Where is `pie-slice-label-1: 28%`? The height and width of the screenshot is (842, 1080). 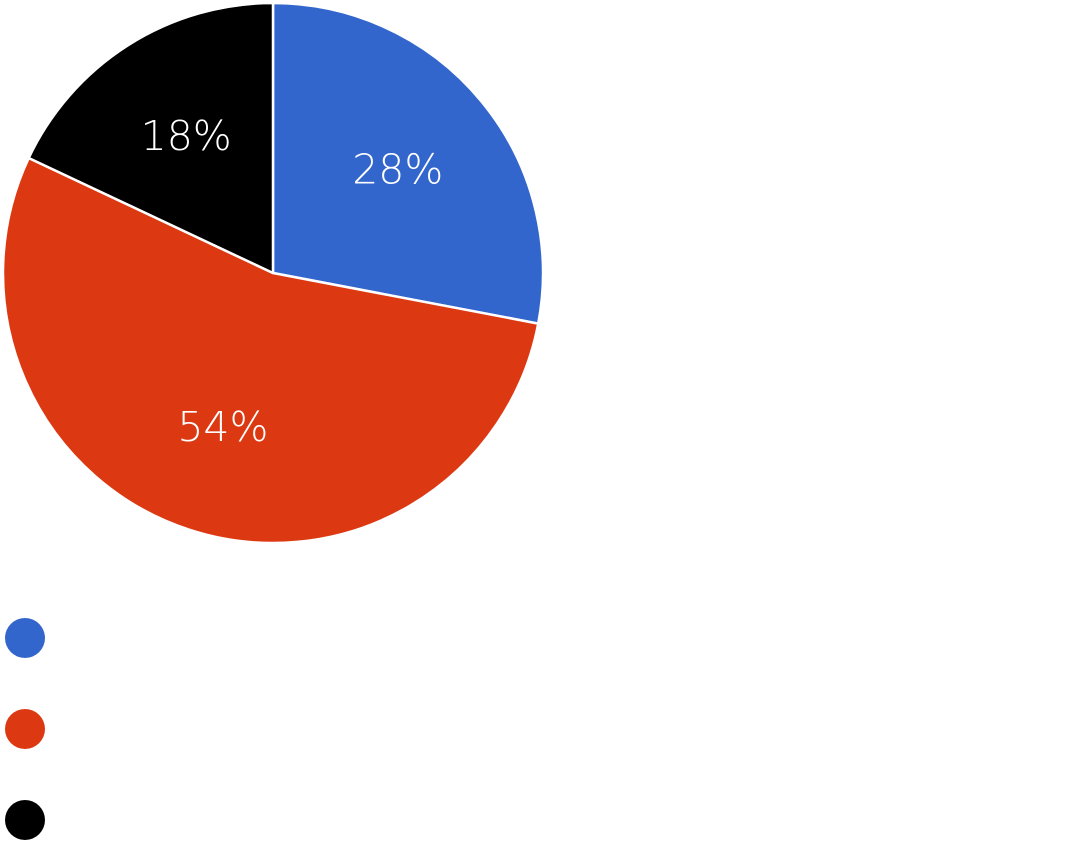
pie-slice-label-1: 28% is located at coordinates (397, 170).